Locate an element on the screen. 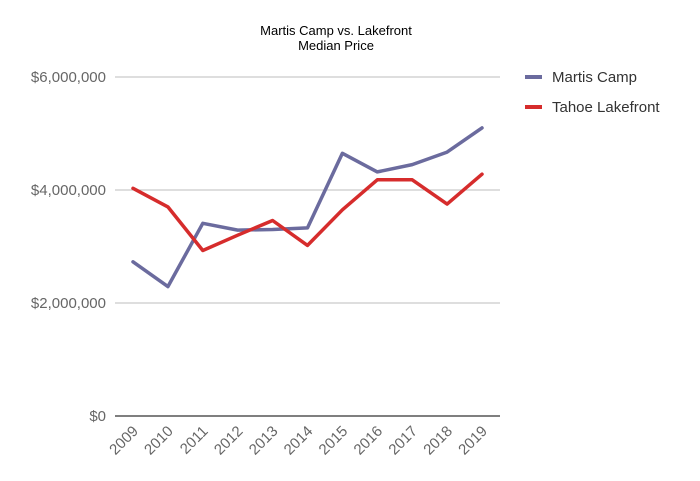  x-tick-label: 2019 is located at coordinates (473, 441).